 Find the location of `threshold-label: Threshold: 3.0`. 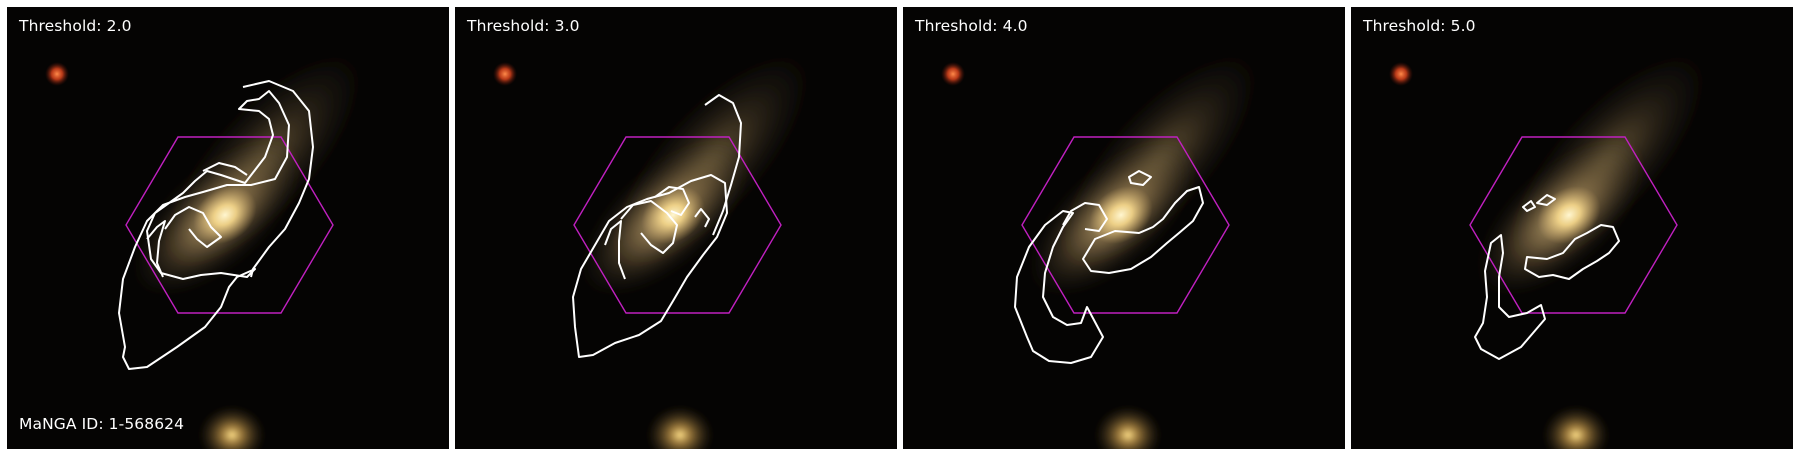

threshold-label: Threshold: 3.0 is located at coordinates (523, 26).